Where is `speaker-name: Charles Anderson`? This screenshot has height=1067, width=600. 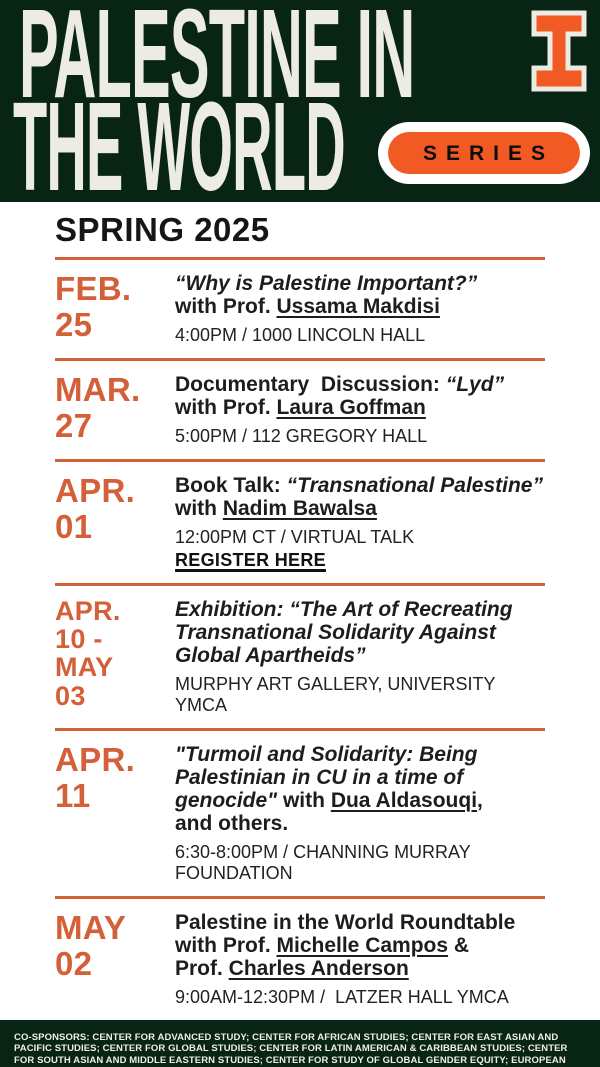
speaker-name: Charles Anderson is located at coordinates (318, 968).